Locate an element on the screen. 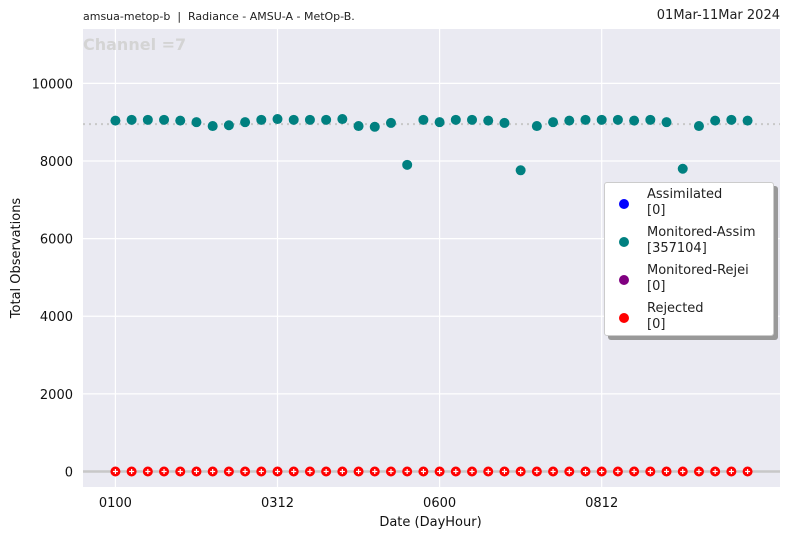  chart-header-right: 01Mar-11Mar 2024 is located at coordinates (718, 15).